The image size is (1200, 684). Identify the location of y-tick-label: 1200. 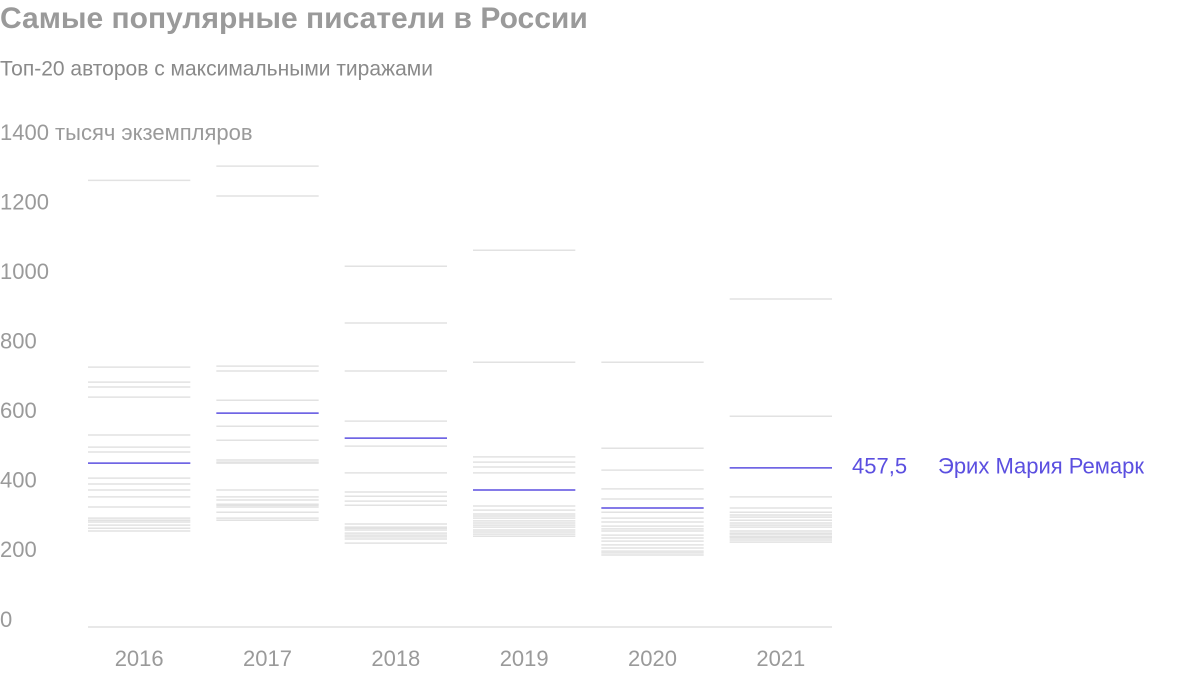
(24, 201).